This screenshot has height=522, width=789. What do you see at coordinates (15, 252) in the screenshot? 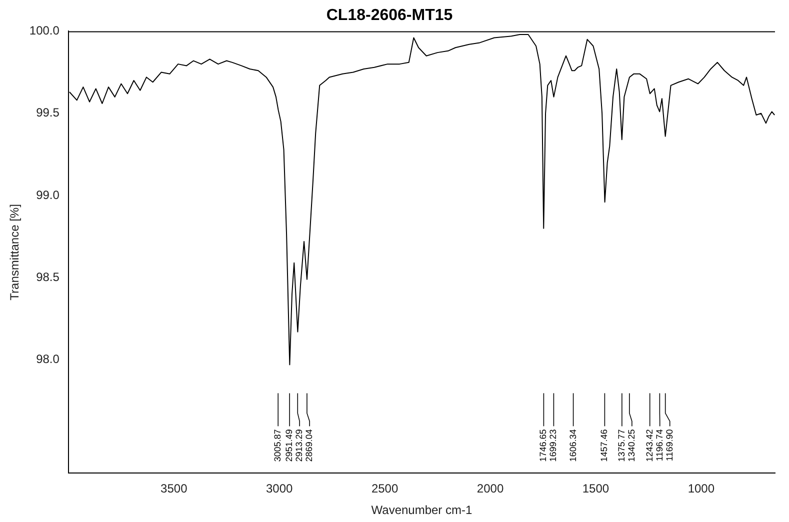
I see `y-axis-title: Transmittance [%]` at bounding box center [15, 252].